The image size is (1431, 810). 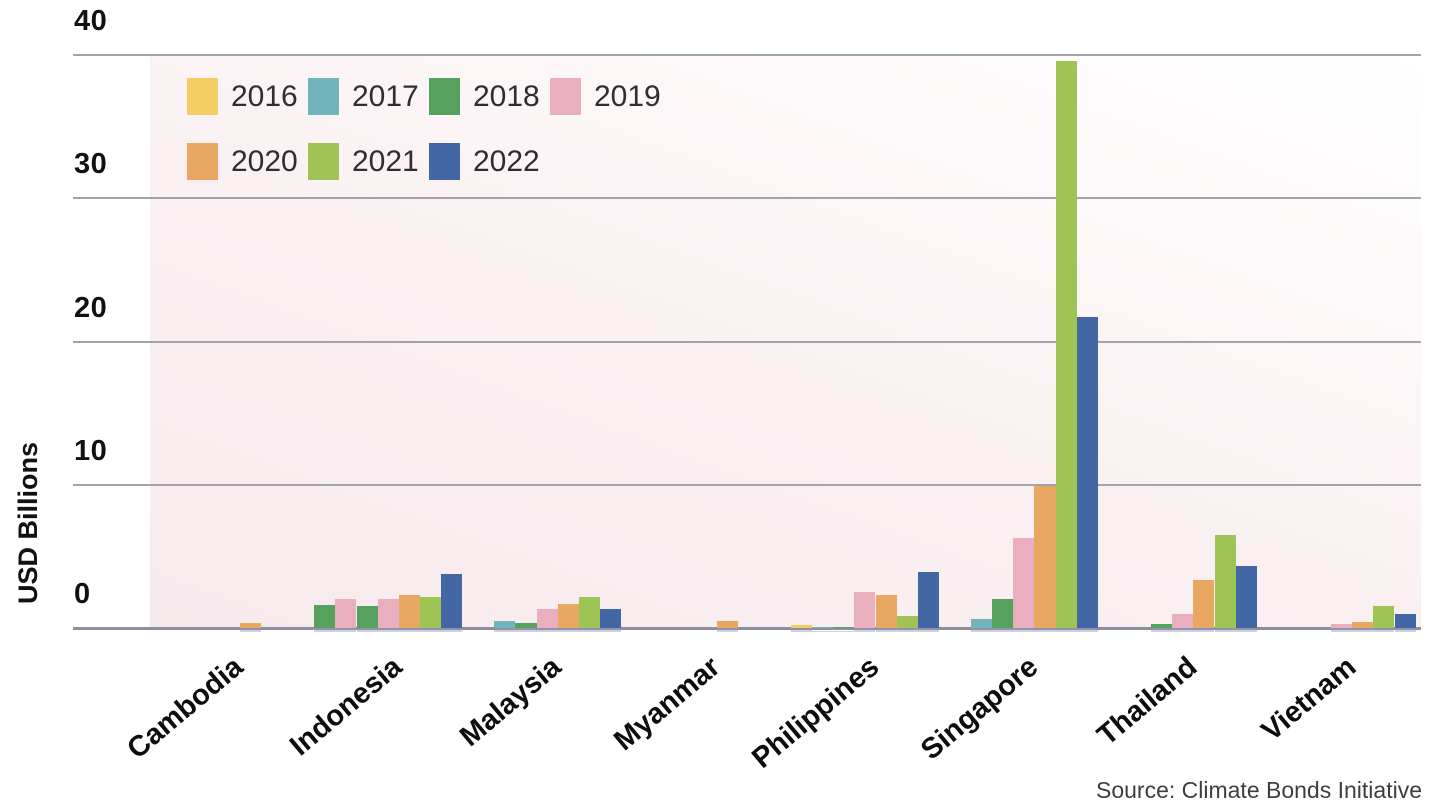 What do you see at coordinates (91, 307) in the screenshot?
I see `y-tick-label-20: 20` at bounding box center [91, 307].